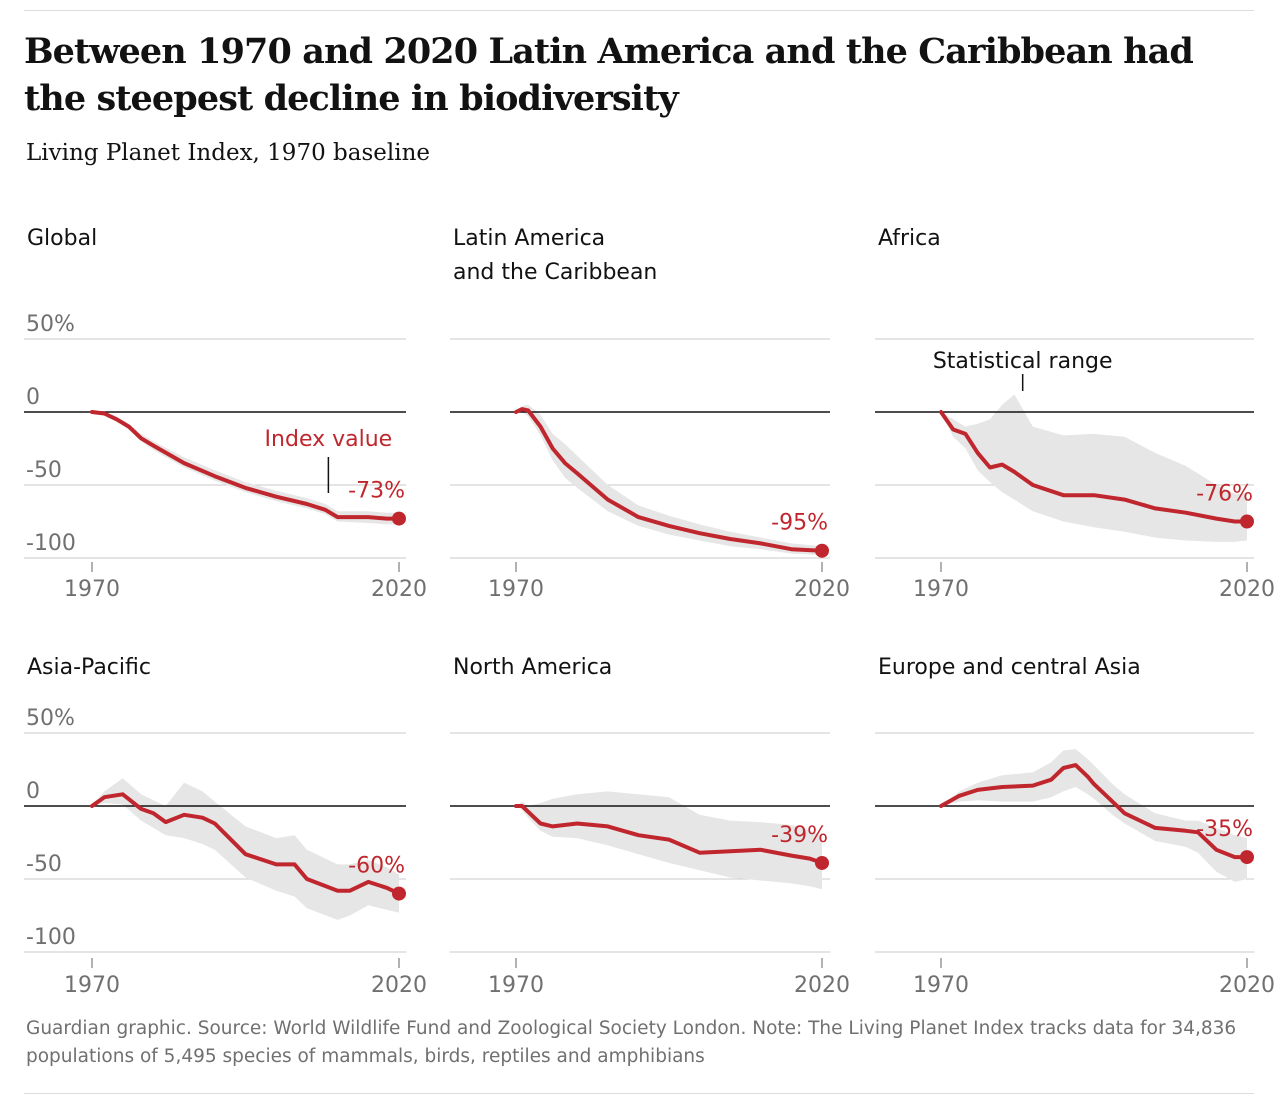  I want to click on panel-europe-and-central-asia: Europe and central Asia -35% 1970 2020, so click(1075, 826).